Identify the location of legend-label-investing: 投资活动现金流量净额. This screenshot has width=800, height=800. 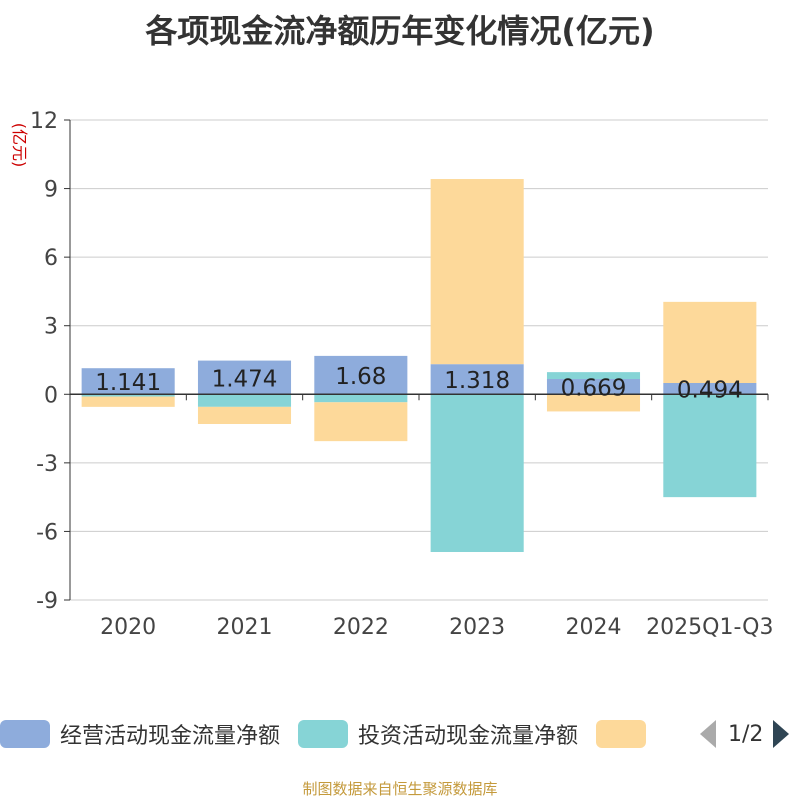
(468, 736).